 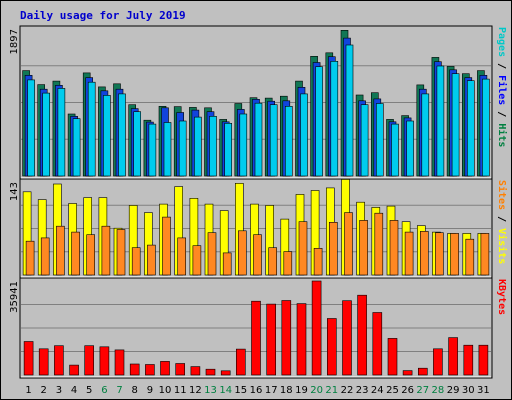 What do you see at coordinates (180, 390) in the screenshot?
I see `x-tick-label: 11` at bounding box center [180, 390].